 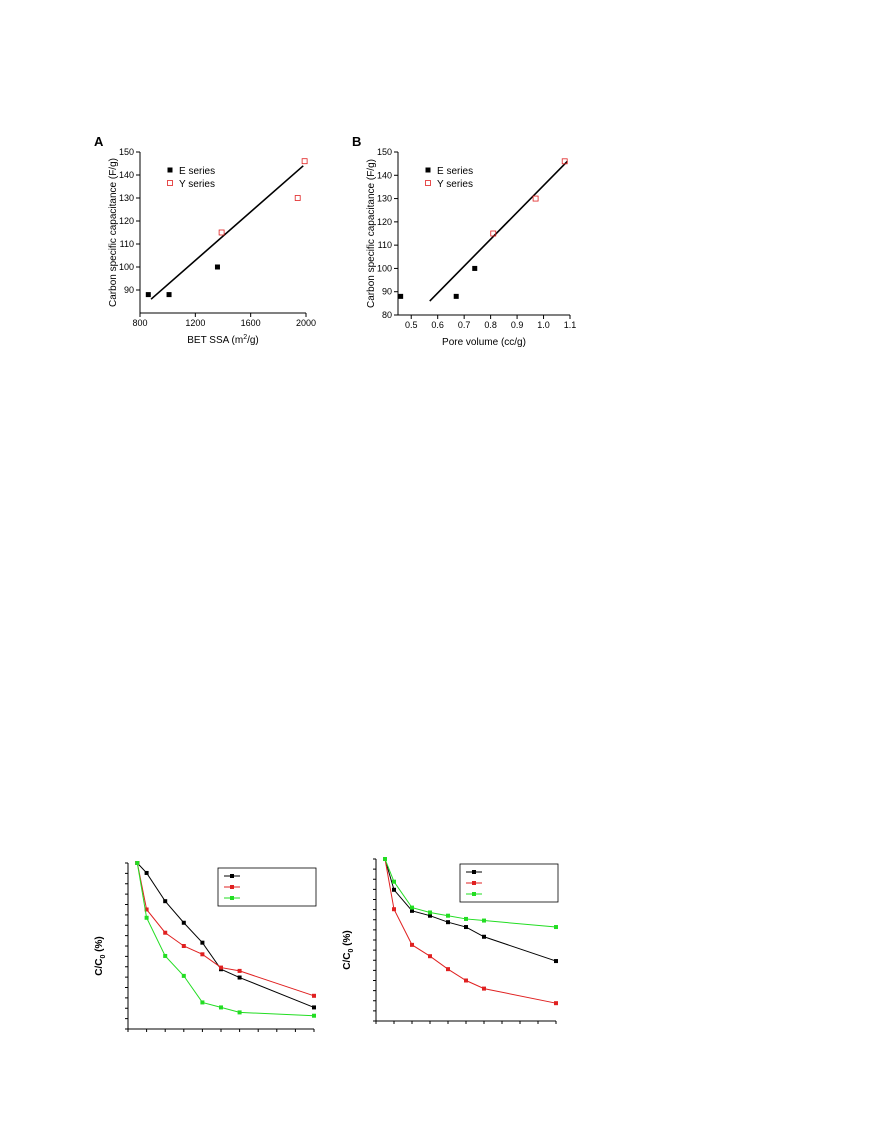 What do you see at coordinates (490, 325) in the screenshot?
I see `x-tick-label: 0.8` at bounding box center [490, 325].